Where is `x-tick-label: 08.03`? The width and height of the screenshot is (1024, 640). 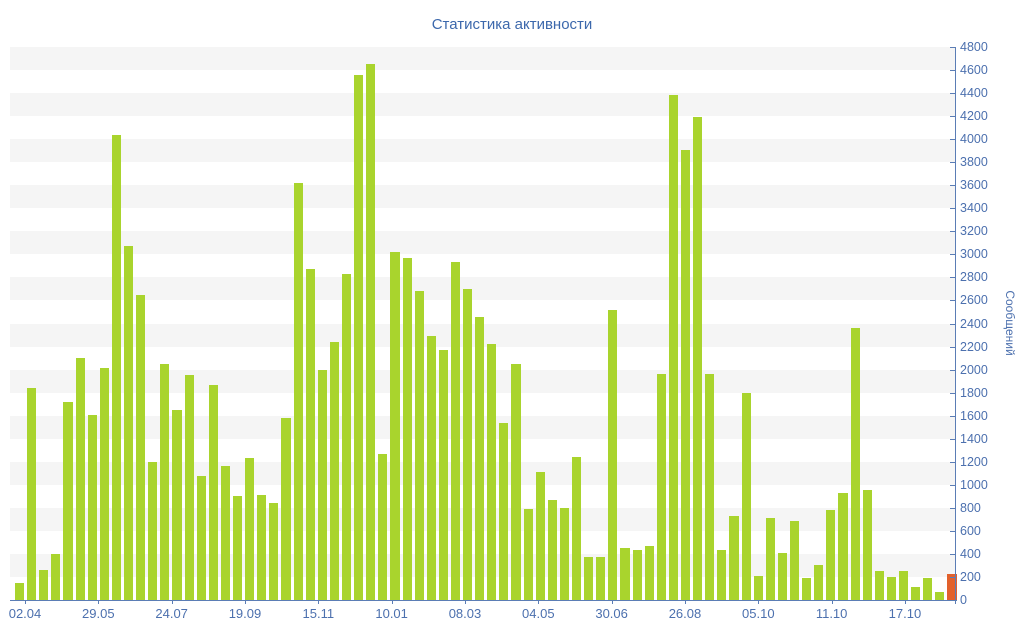 x-tick-label: 08.03 is located at coordinates (465, 613).